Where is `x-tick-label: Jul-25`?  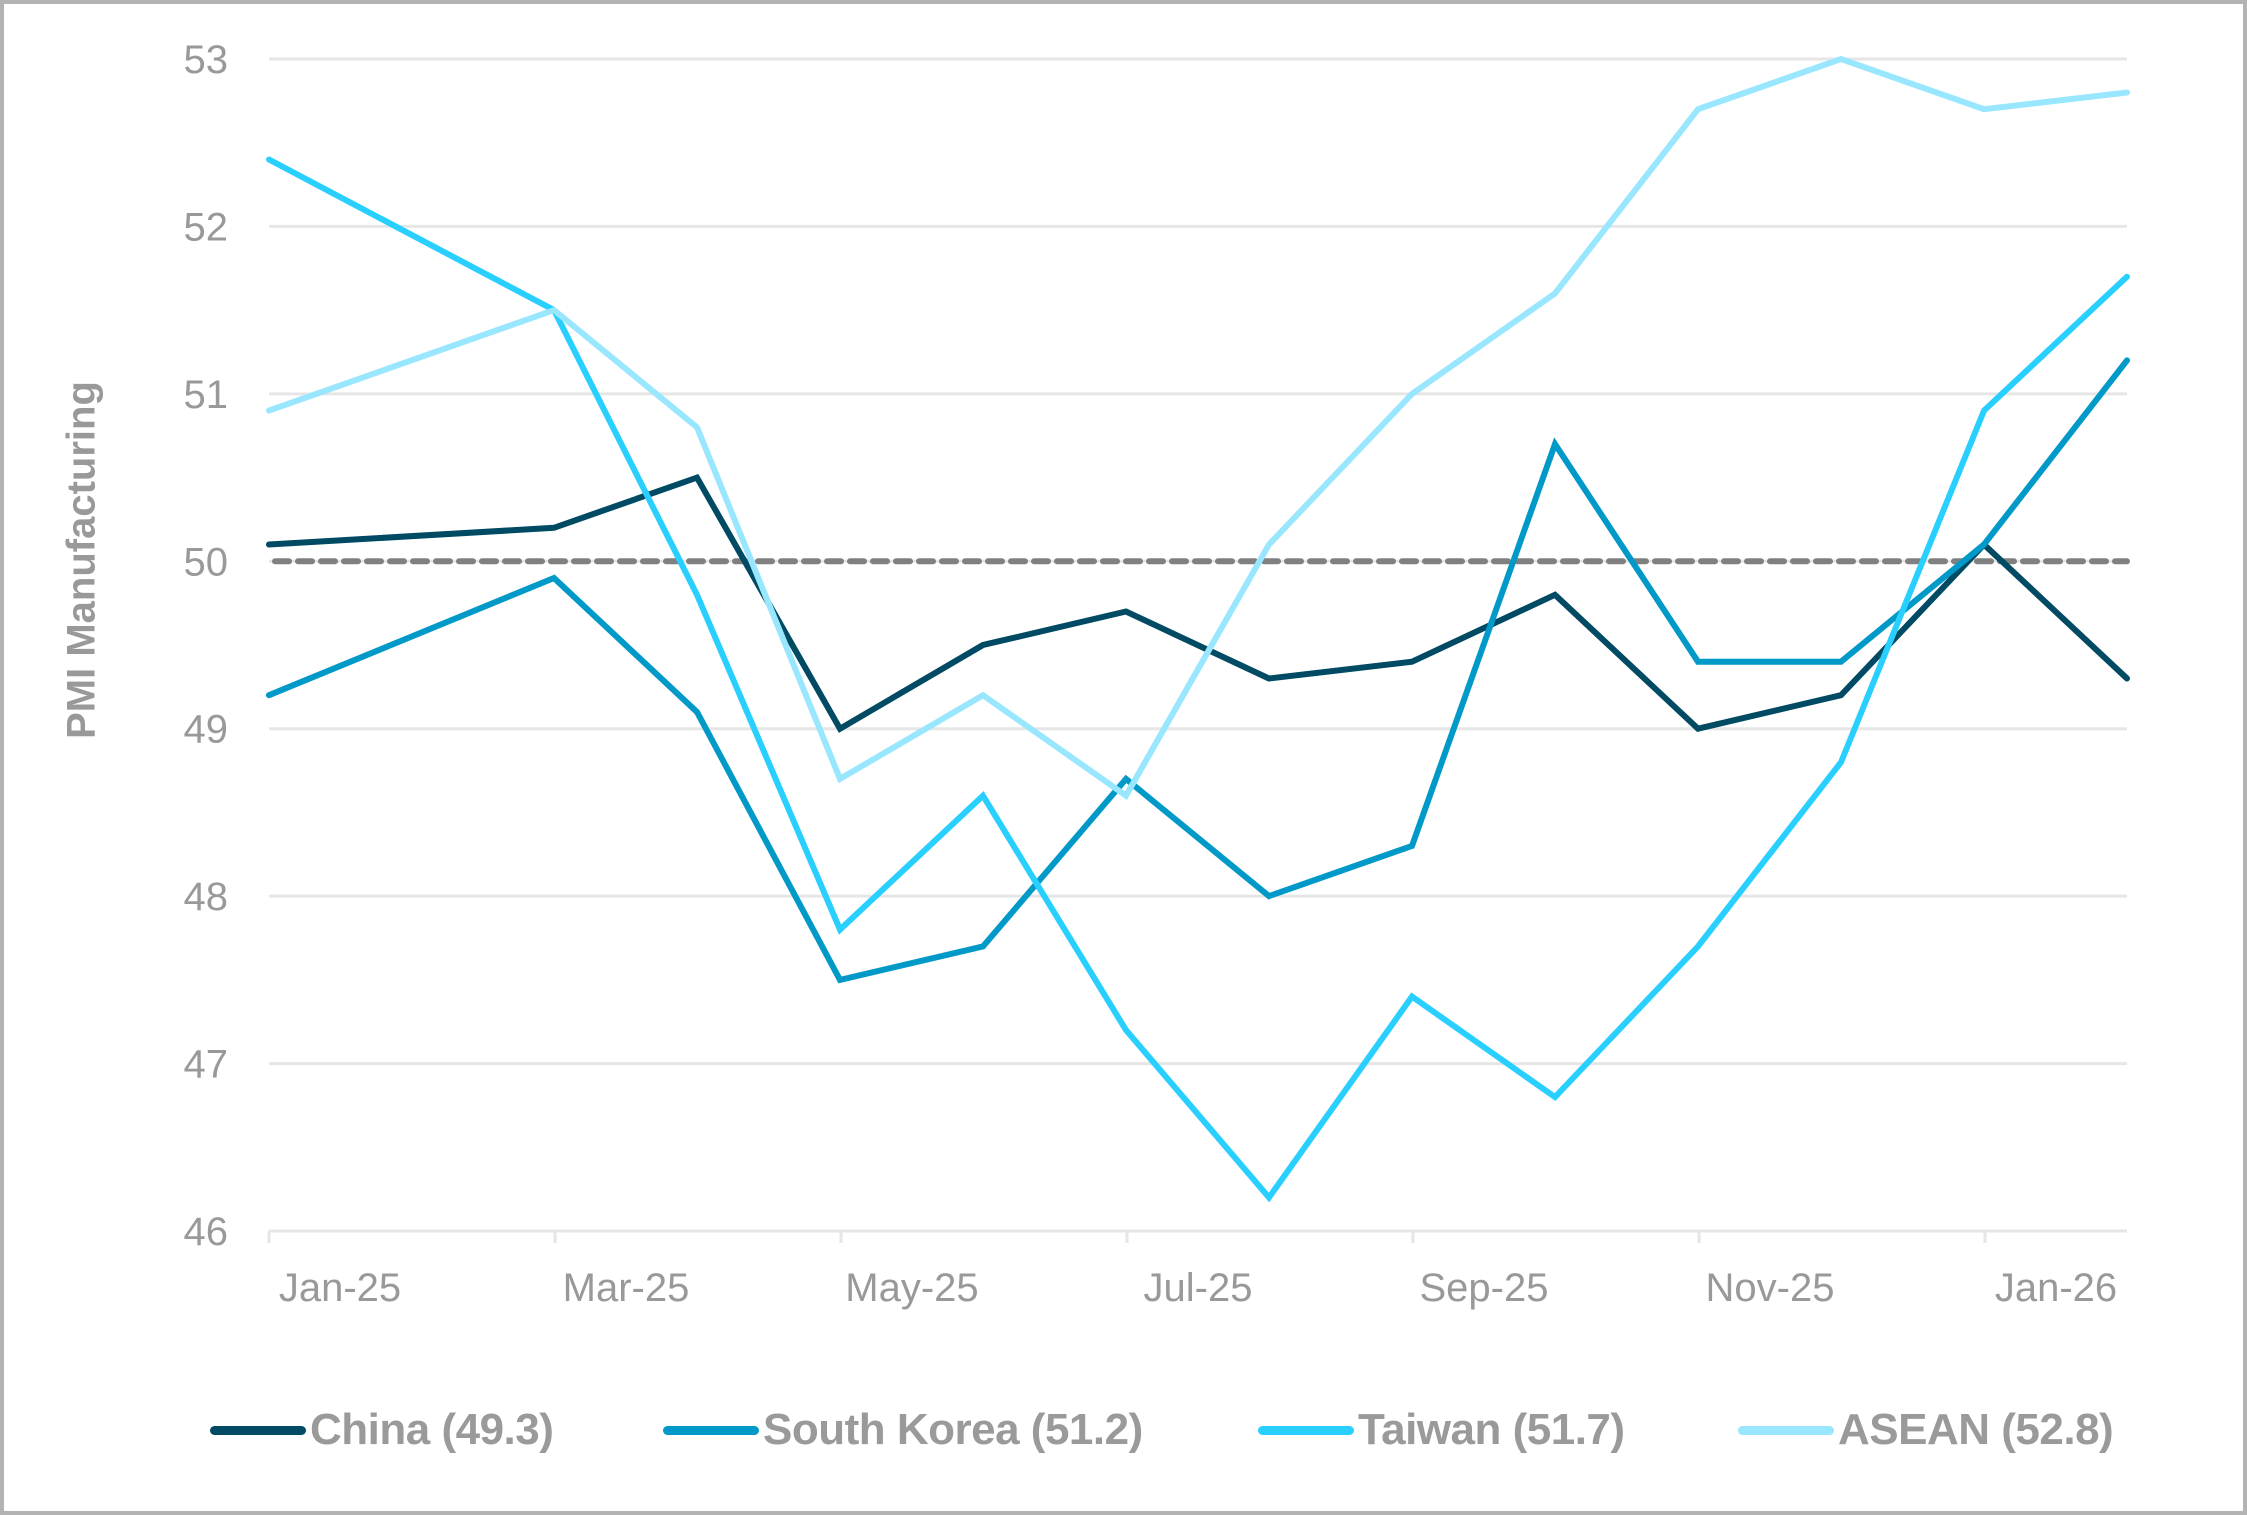 x-tick-label: Jul-25 is located at coordinates (1198, 1288).